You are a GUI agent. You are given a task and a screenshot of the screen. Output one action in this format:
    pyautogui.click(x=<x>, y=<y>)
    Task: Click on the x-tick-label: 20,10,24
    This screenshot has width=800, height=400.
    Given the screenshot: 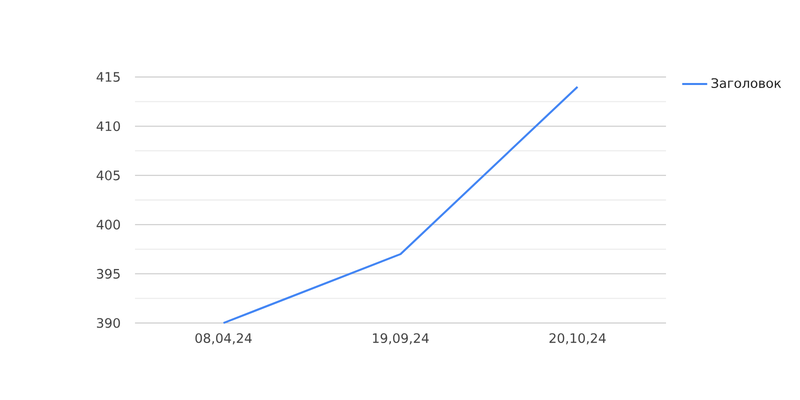 What is the action you would take?
    pyautogui.click(x=578, y=338)
    